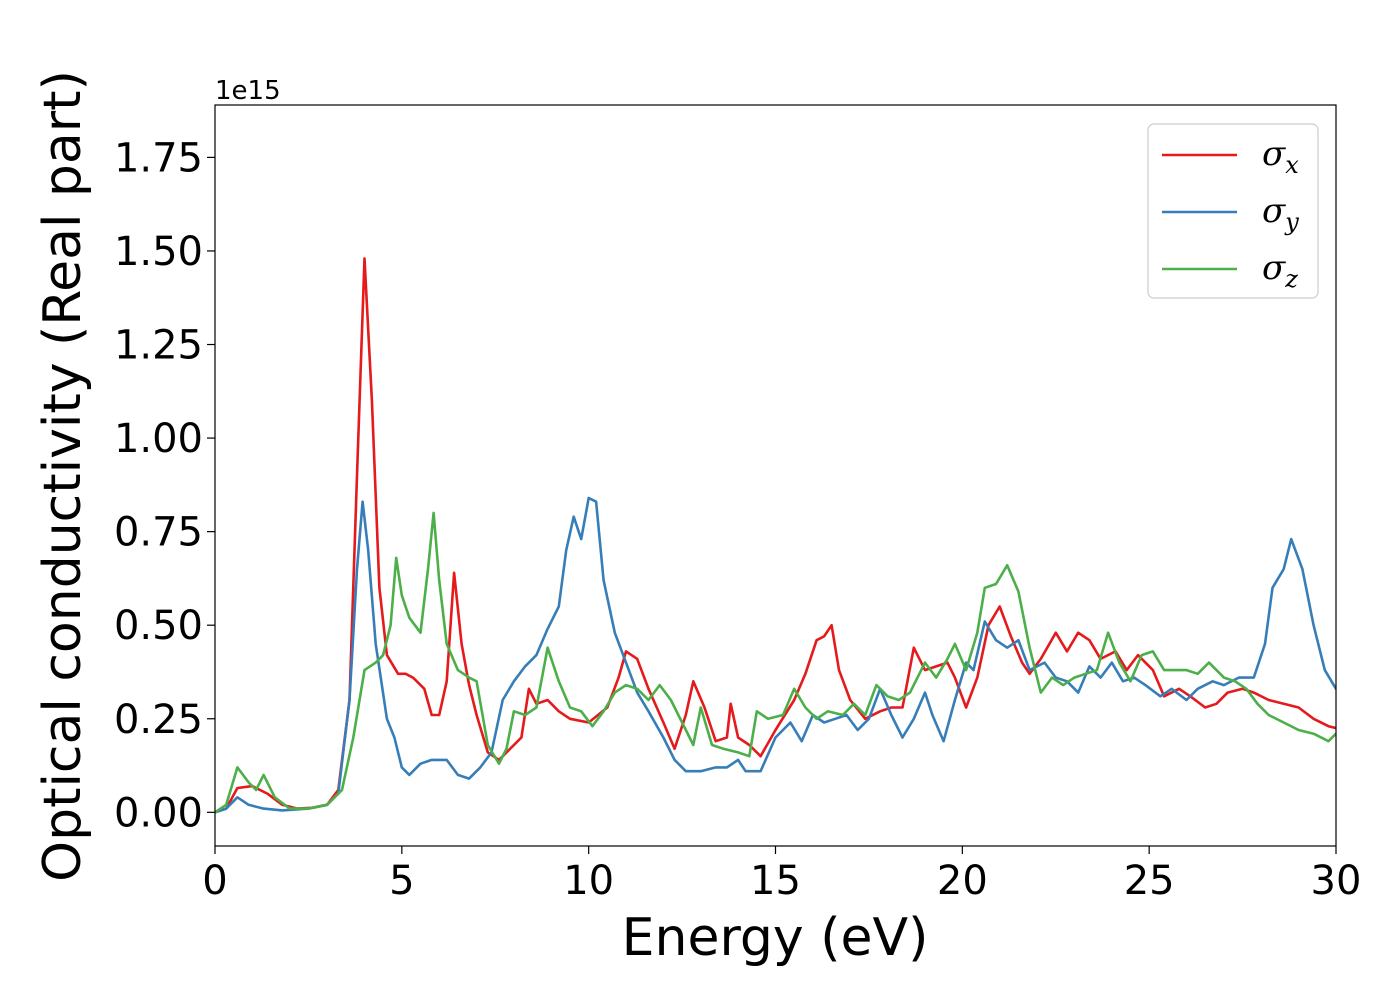  What do you see at coordinates (1149, 881) in the screenshot?
I see `x-tick-label: 25` at bounding box center [1149, 881].